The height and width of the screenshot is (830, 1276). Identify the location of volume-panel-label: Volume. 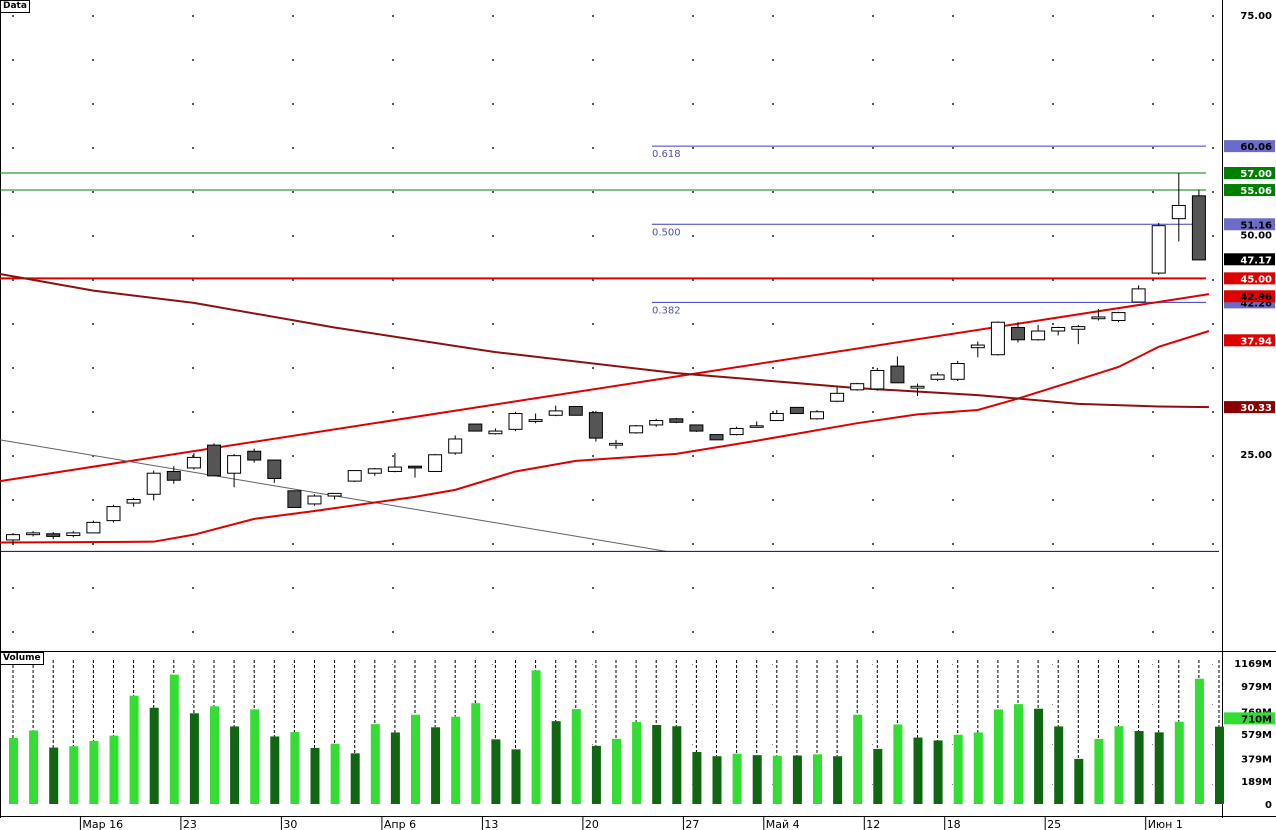
(22, 658).